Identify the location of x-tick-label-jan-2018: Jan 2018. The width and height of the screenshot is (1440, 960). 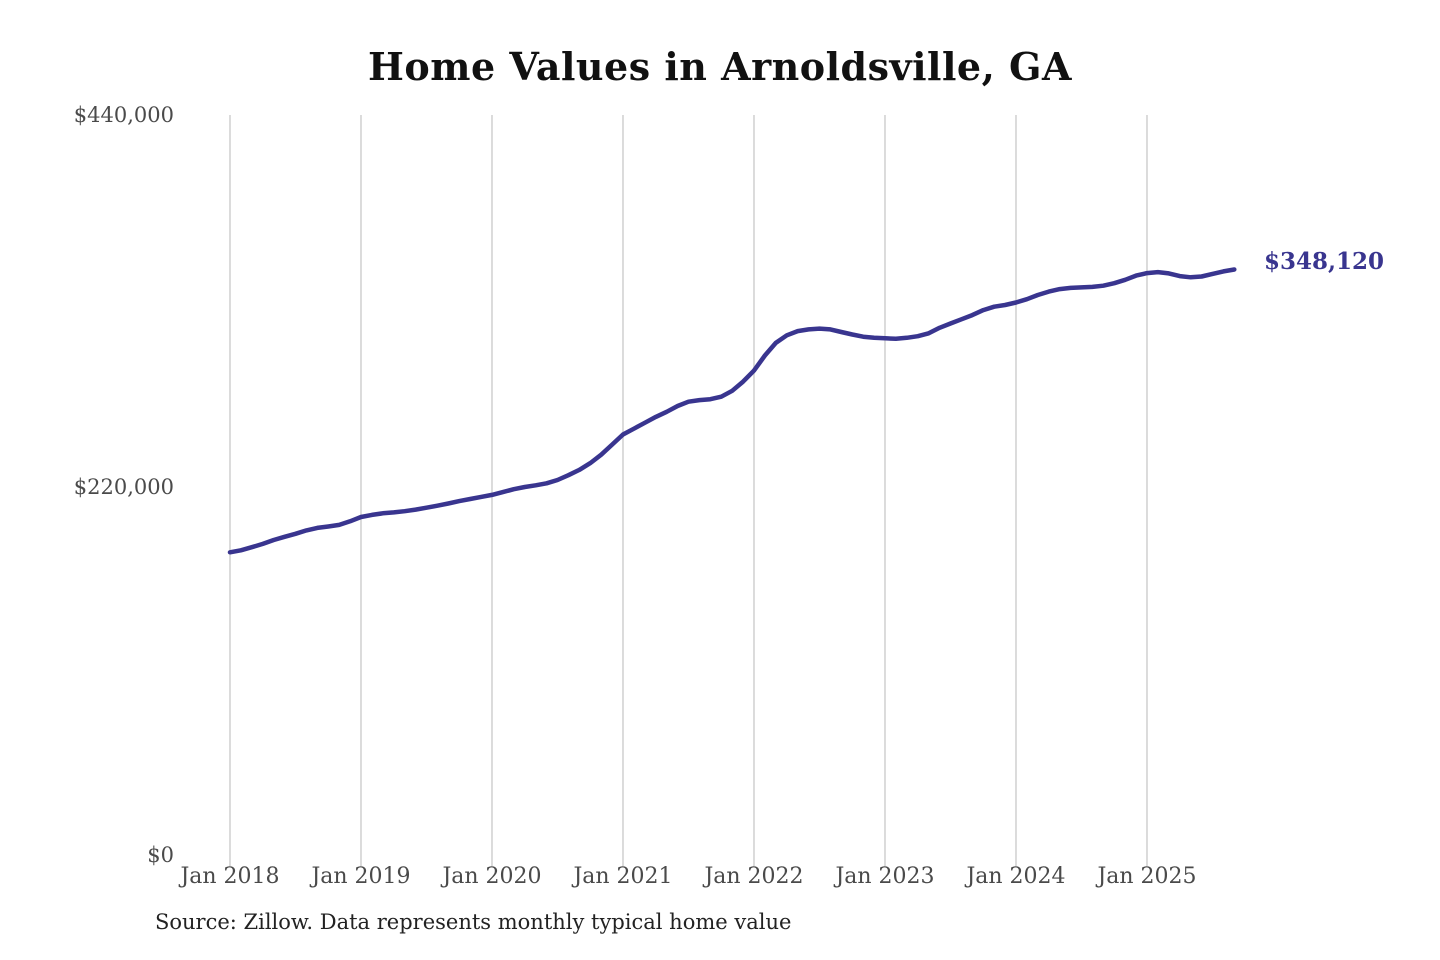
(230, 876).